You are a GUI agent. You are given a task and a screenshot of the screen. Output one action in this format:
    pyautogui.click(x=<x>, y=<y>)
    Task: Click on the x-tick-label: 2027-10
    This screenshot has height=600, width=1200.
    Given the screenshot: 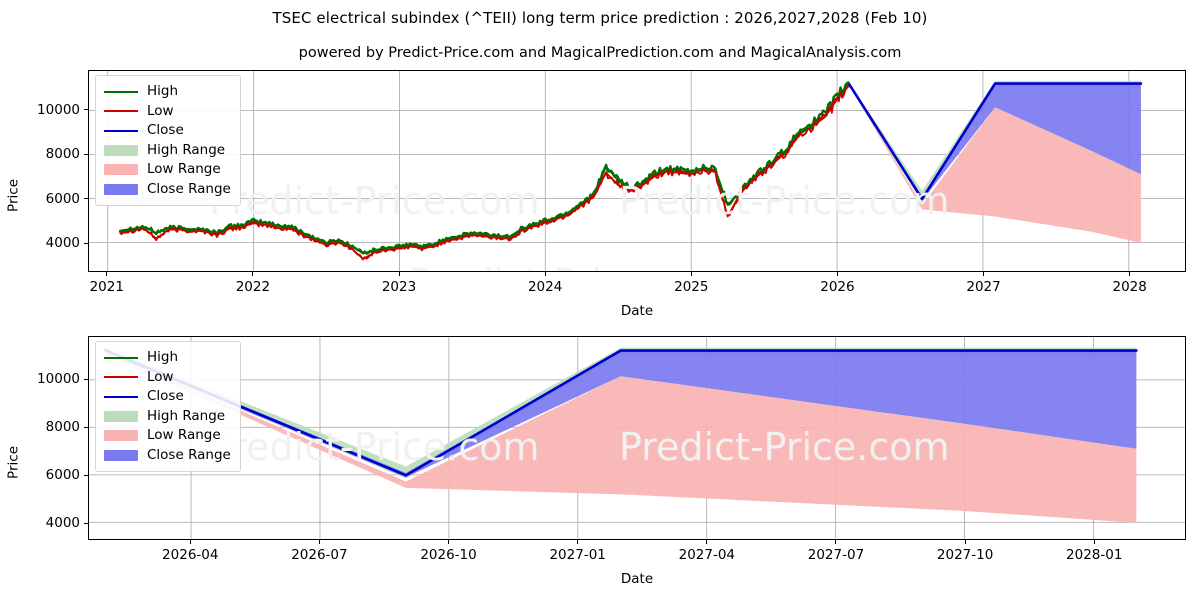 What is the action you would take?
    pyautogui.click(x=965, y=555)
    